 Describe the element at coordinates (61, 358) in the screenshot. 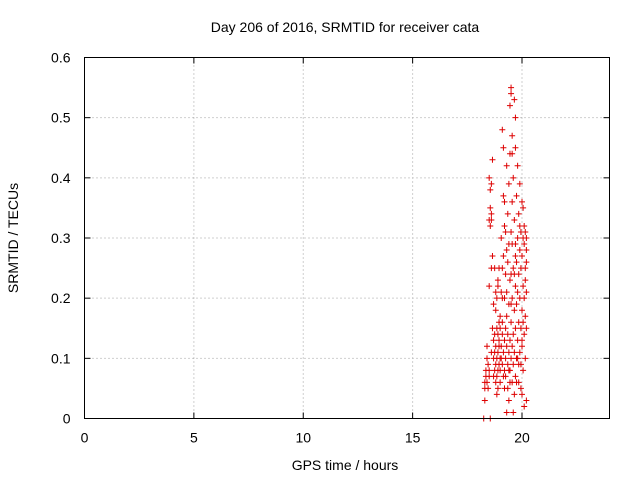

I see `y-tick-label: 0.1` at that location.